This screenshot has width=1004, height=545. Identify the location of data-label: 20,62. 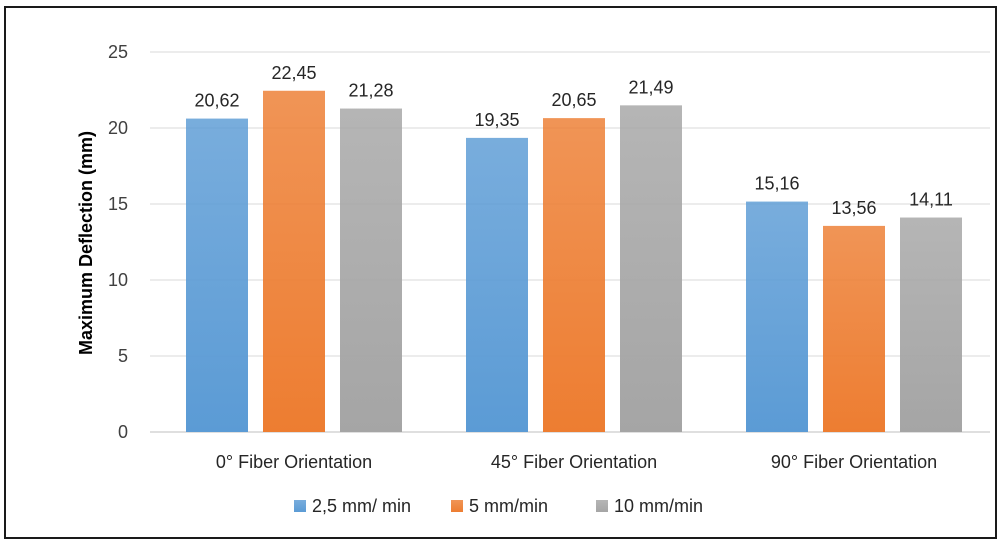
(216, 101).